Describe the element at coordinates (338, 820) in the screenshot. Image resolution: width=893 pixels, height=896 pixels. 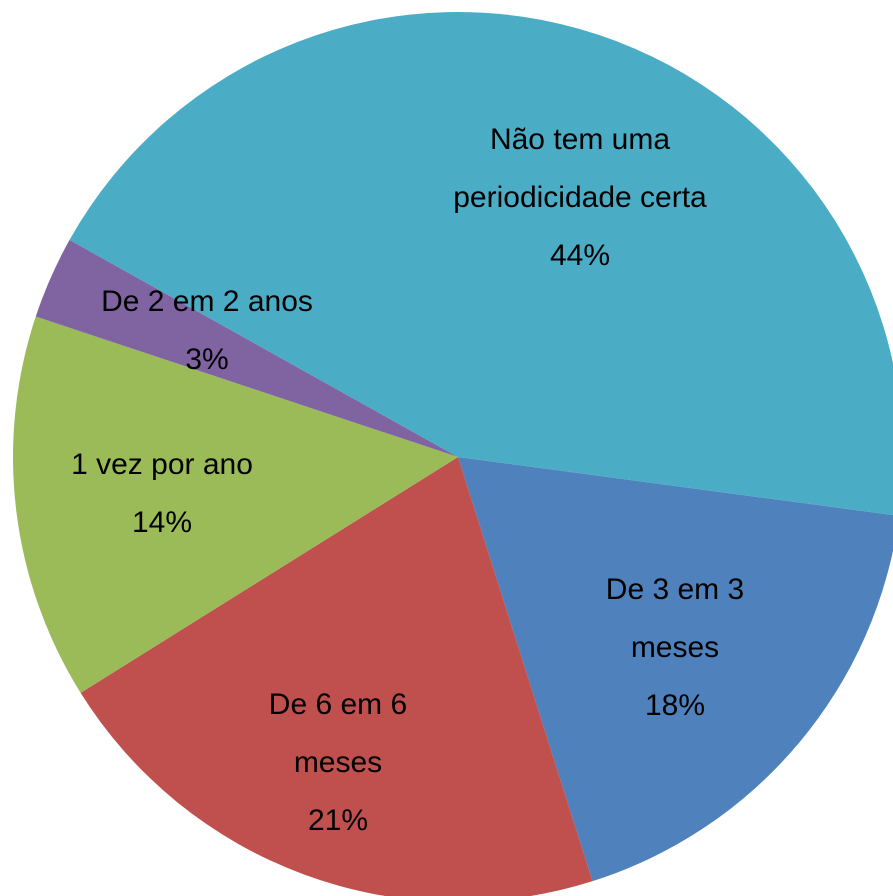
I see `value-label: 21%` at that location.